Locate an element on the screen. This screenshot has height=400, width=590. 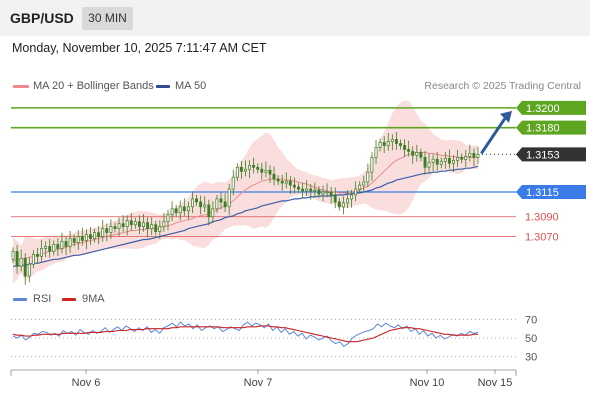
ma50-legend: MA 50 is located at coordinates (191, 86).